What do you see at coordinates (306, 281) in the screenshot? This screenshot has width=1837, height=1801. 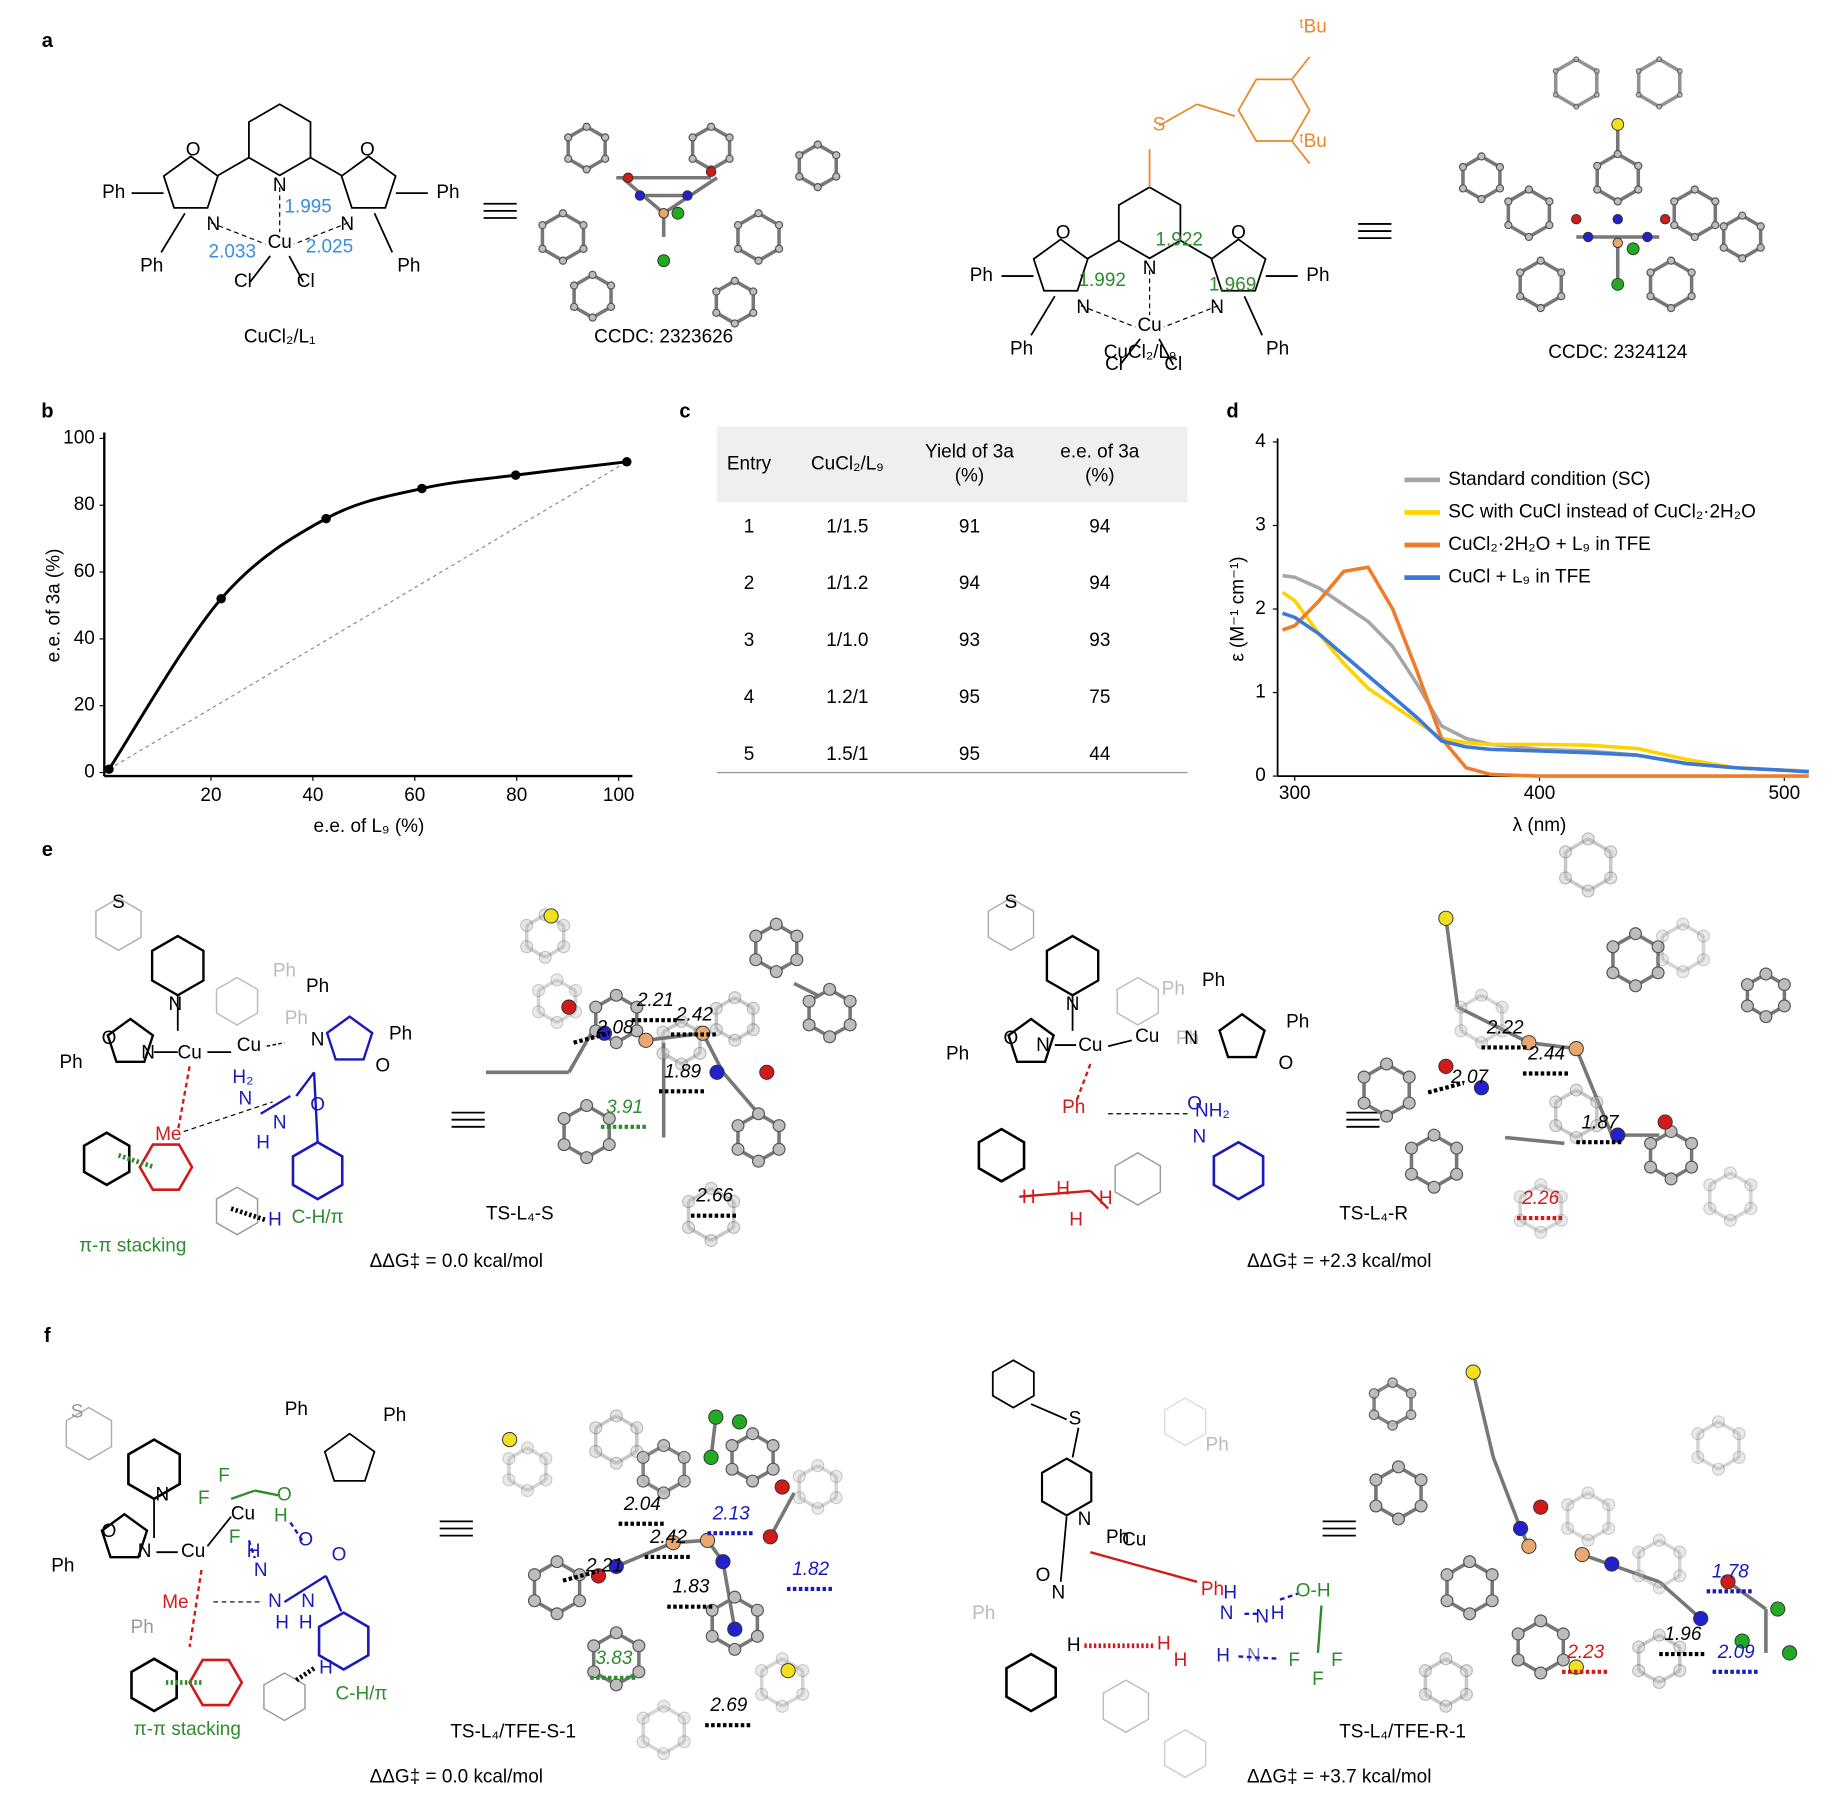 I see `atom-label: Cl` at bounding box center [306, 281].